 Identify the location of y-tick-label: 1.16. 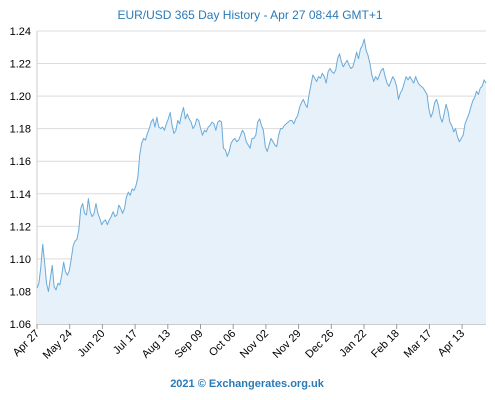
(20, 162).